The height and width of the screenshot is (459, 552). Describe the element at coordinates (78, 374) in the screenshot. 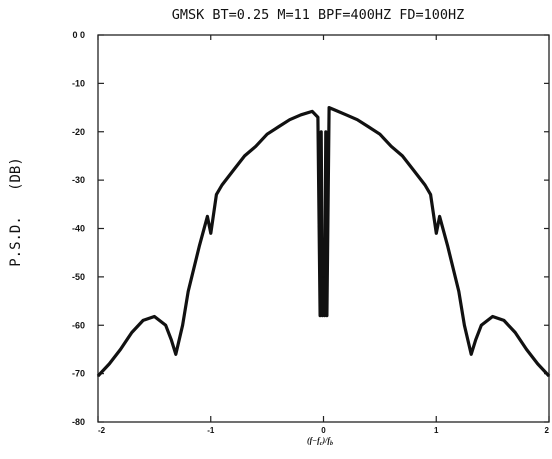

I see `y-tick-label: -70` at that location.